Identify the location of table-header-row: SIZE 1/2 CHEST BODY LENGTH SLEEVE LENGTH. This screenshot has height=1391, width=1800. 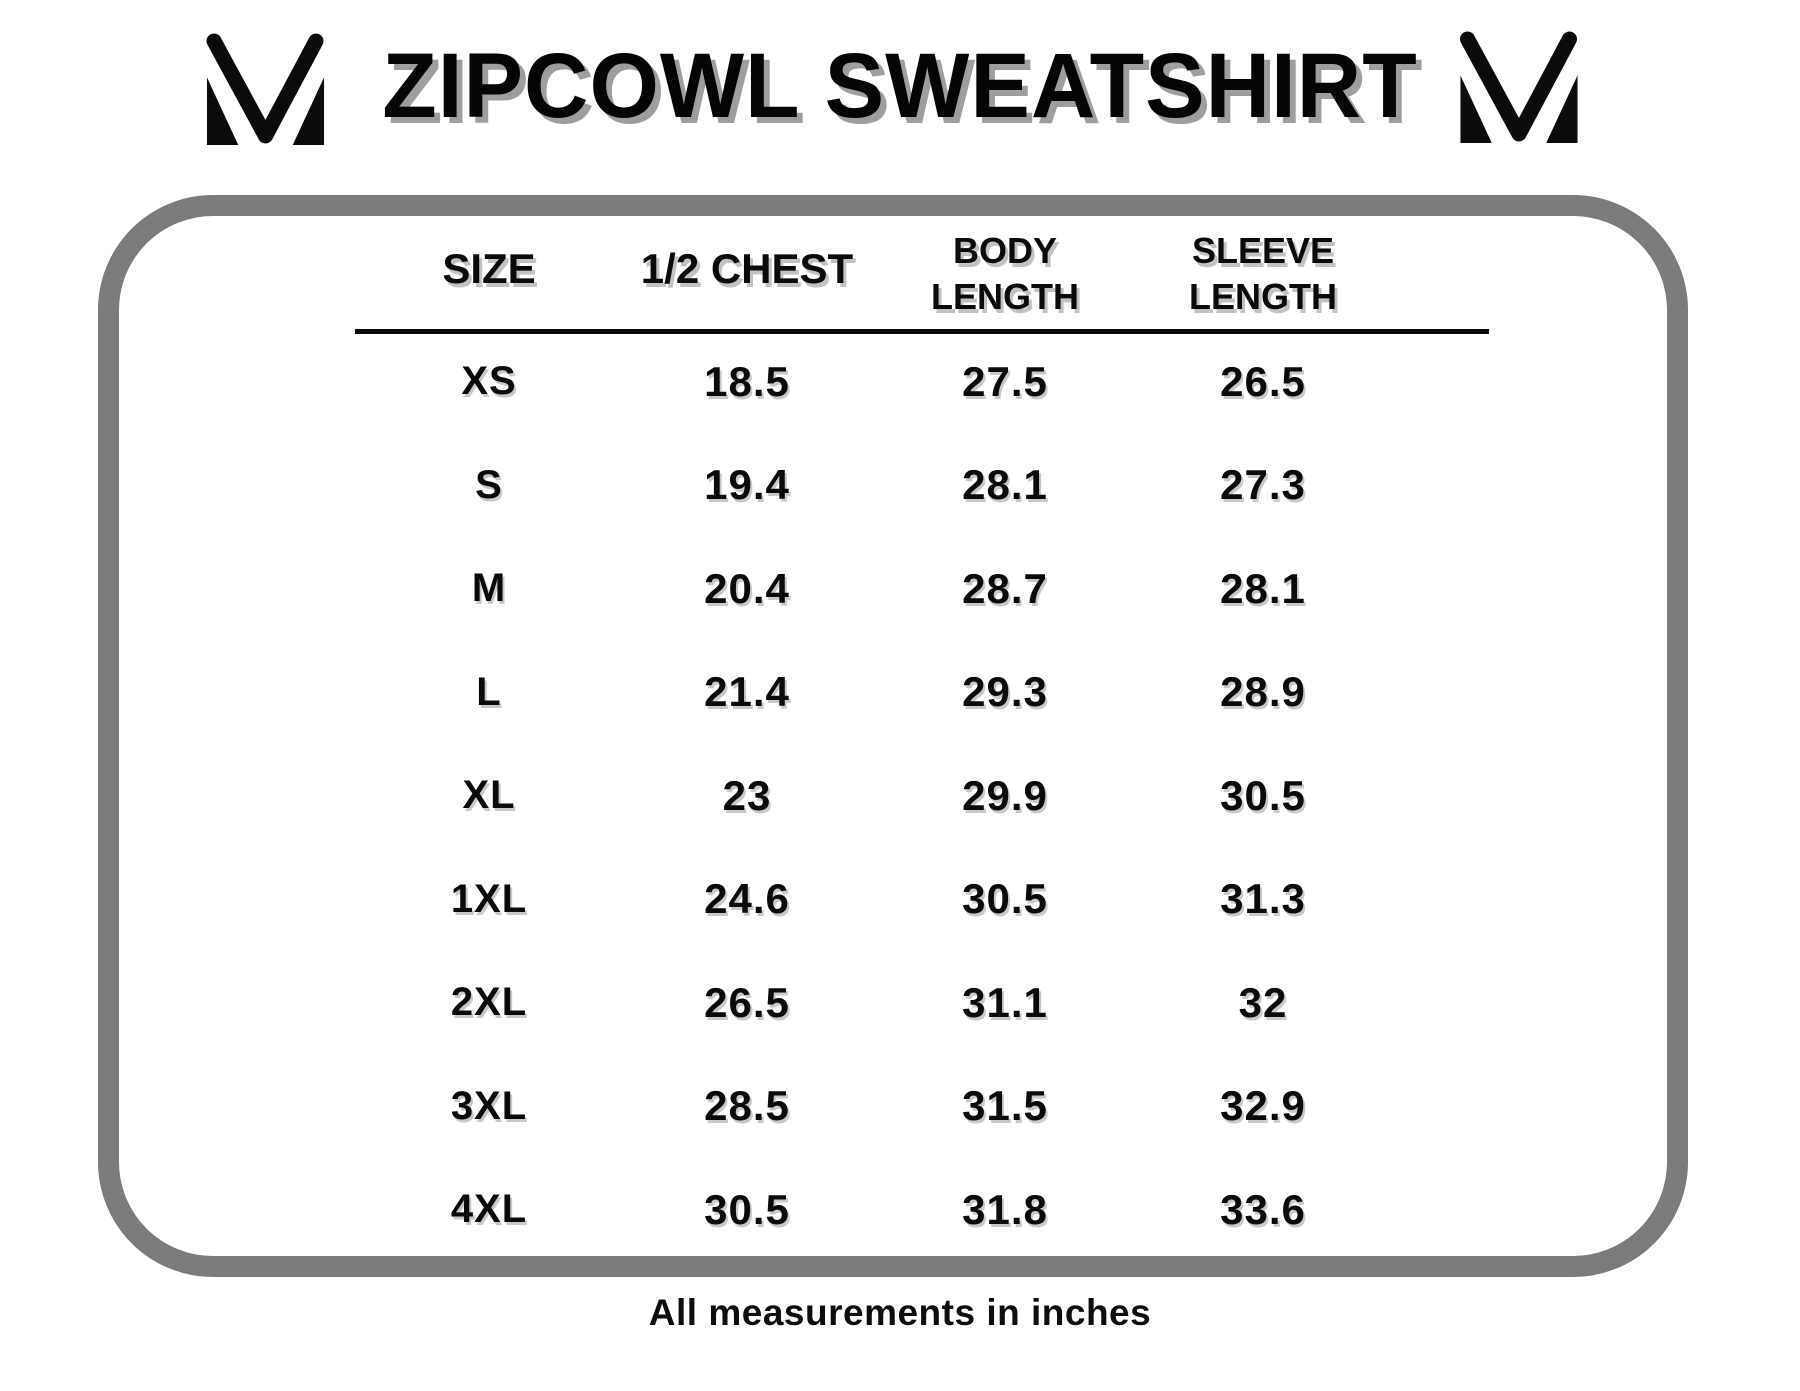
(876, 255).